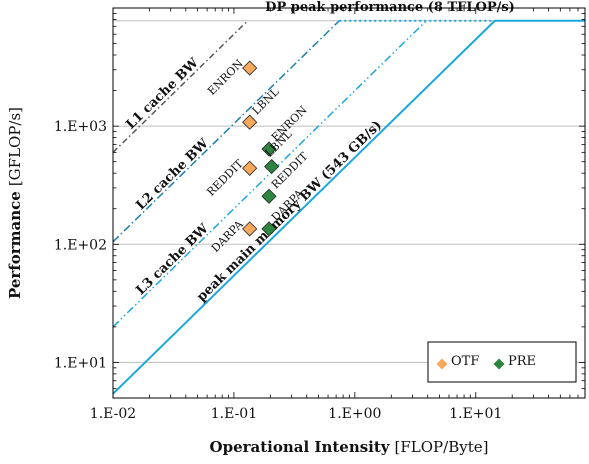 This screenshot has height=464, width=589. What do you see at coordinates (15, 146) in the screenshot?
I see `y-axis-title-unit: [GFLOP/s]` at bounding box center [15, 146].